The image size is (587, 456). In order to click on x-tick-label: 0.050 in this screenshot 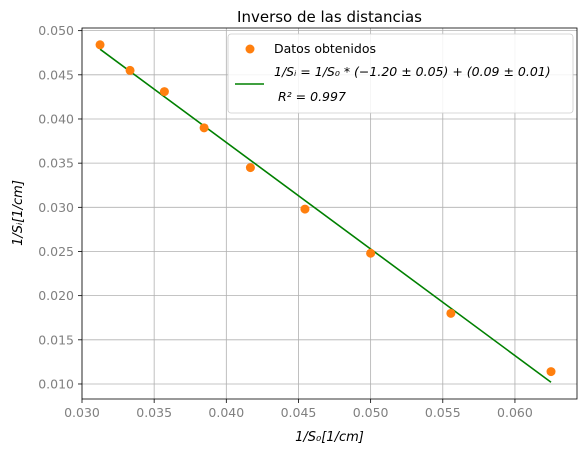, I will do `click(371, 412)`.